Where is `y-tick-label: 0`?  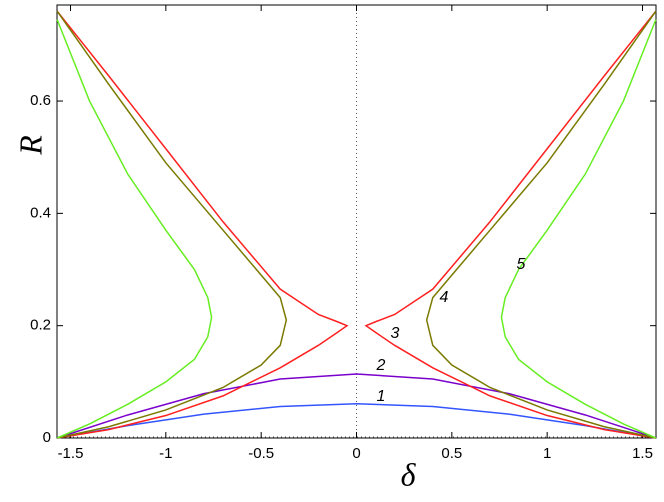
y-tick-label: 0 is located at coordinates (47, 437).